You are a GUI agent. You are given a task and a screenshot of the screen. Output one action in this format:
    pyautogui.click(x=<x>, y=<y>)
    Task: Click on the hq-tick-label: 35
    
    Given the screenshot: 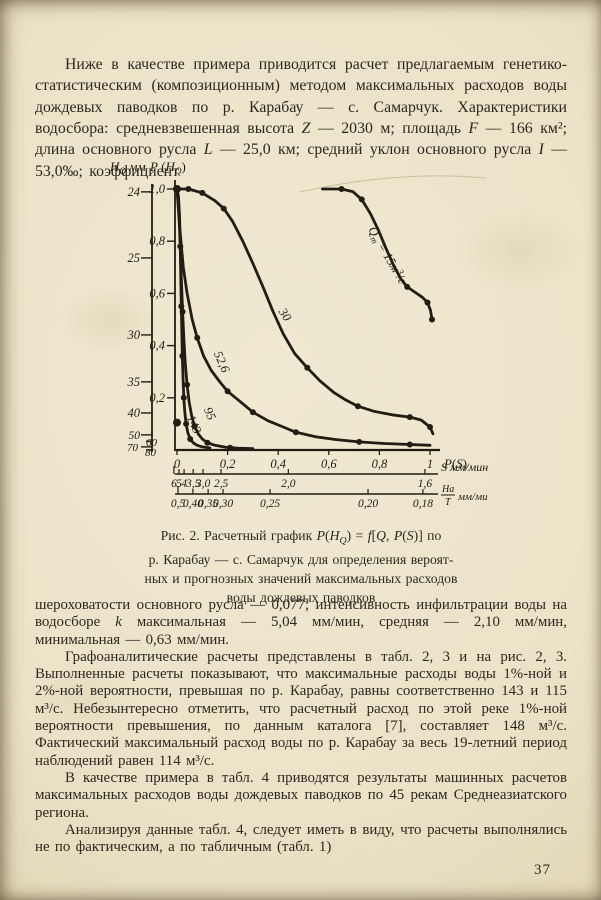 What is the action you would take?
    pyautogui.click(x=134, y=382)
    